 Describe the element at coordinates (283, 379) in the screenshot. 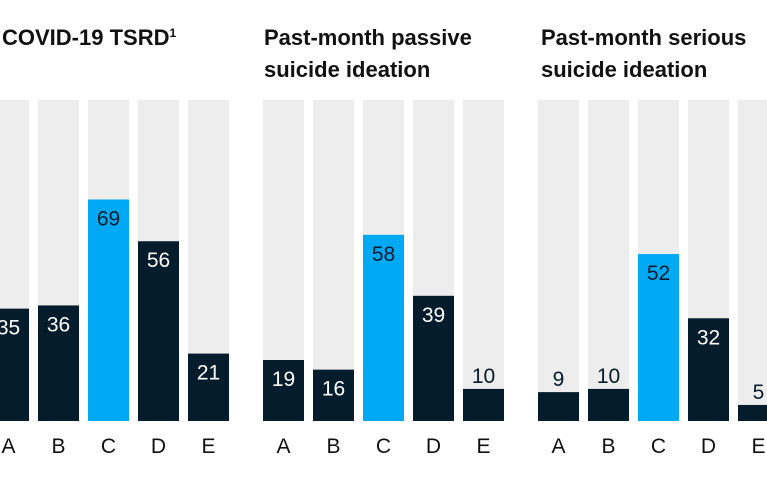

I see `bar-value-label: 19` at that location.